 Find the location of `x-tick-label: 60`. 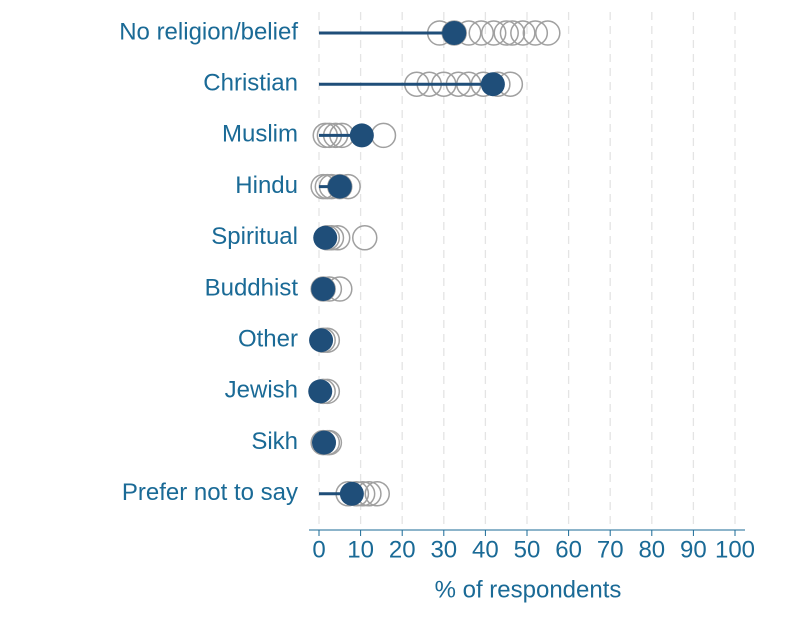

x-tick-label: 60 is located at coordinates (568, 549).